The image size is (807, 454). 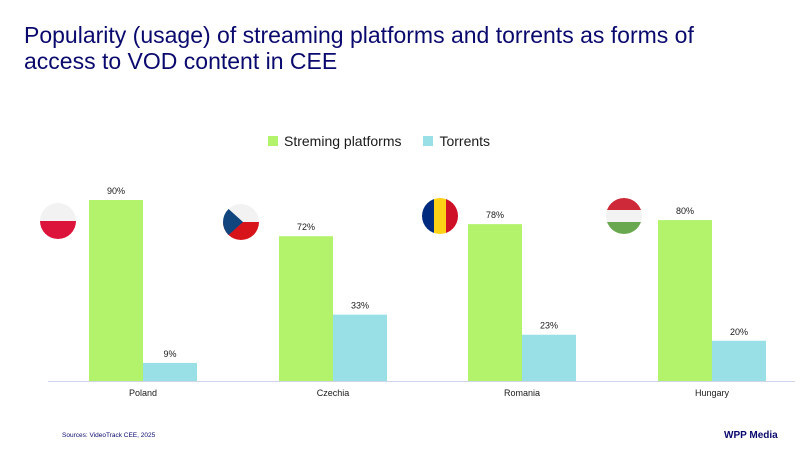 I want to click on legend-label-streaming: Streming platforms, so click(x=343, y=141).